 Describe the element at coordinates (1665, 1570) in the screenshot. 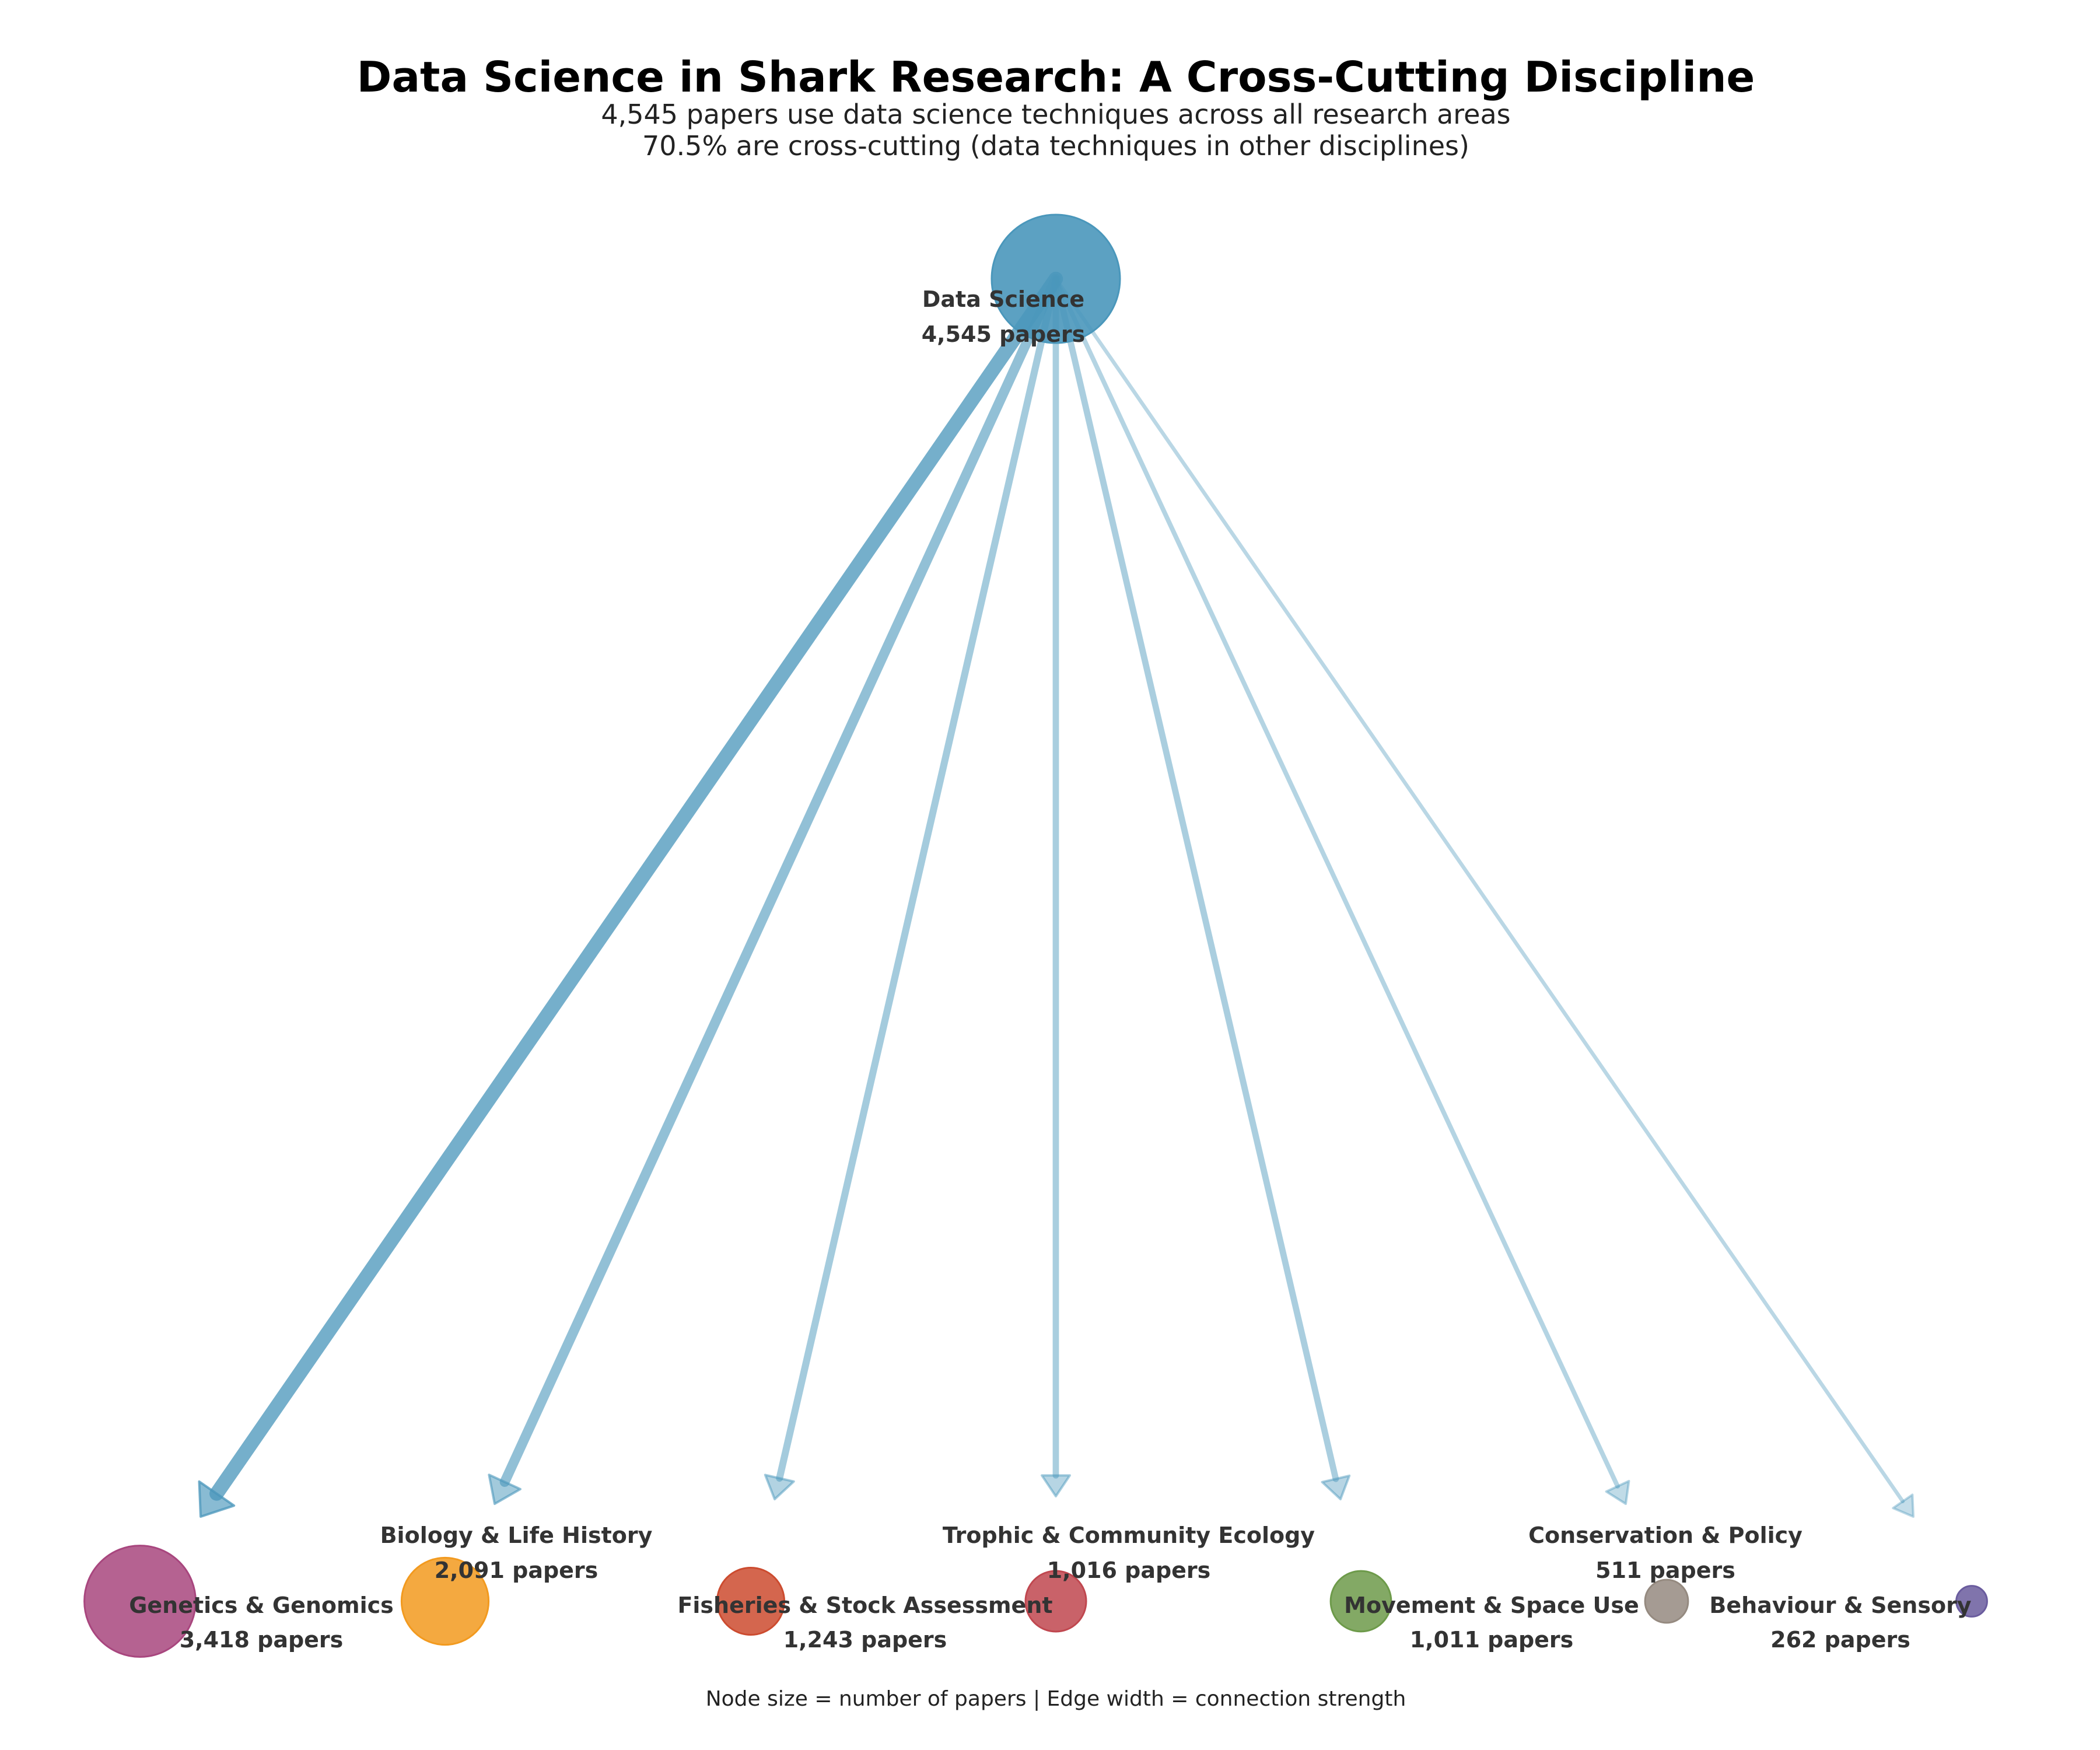

I see `node-count-conservation-and-policy: 511 papers` at that location.